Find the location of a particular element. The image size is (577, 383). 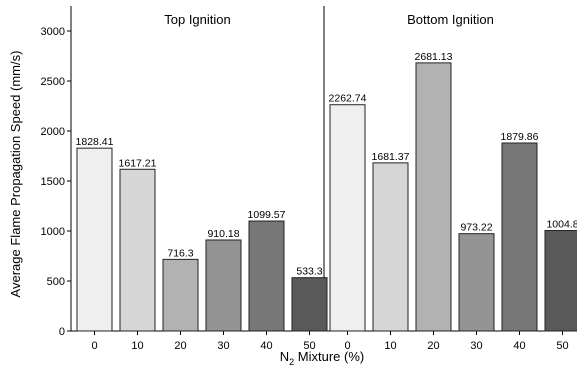

x-axis-label-suffix: Mixture (%) is located at coordinates (329, 356).